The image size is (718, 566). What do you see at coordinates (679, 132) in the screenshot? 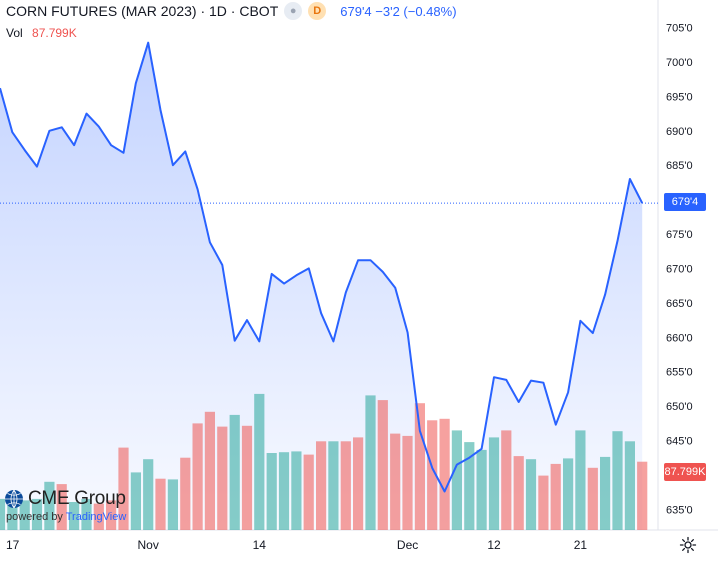
I see `y-tick-label: 690'0` at bounding box center [679, 132].